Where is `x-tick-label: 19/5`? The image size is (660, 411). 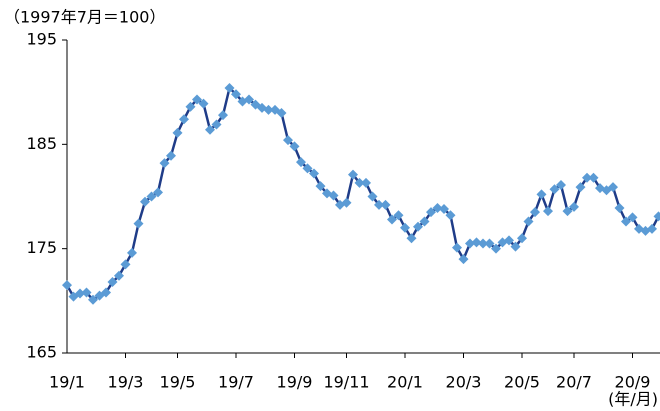
x-tick-label: 19/5 is located at coordinates (178, 382).